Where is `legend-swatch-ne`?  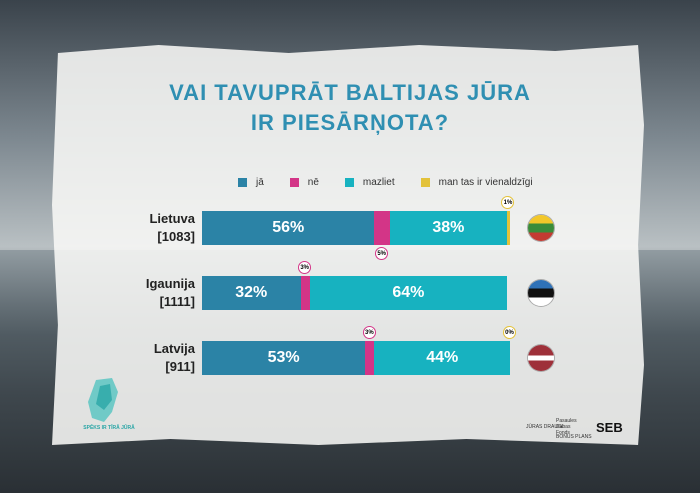
legend-swatch-ne is located at coordinates (294, 182).